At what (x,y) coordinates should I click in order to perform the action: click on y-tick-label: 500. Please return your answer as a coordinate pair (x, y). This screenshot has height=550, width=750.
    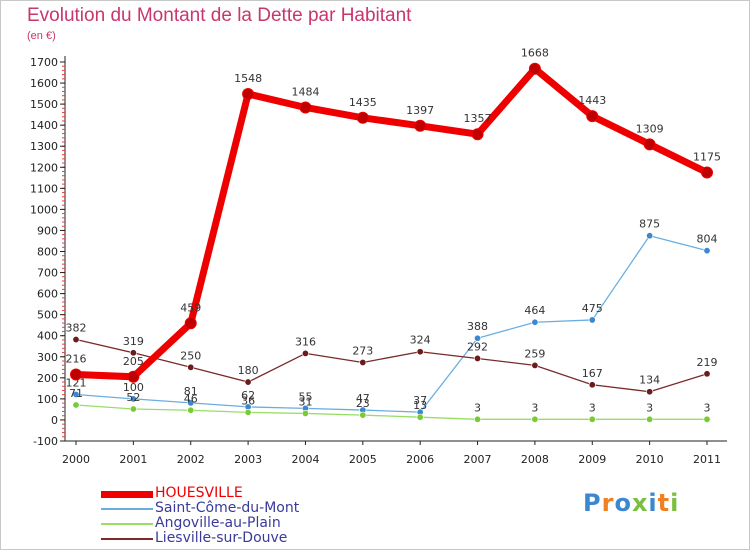
    Looking at the image, I should click on (47, 315).